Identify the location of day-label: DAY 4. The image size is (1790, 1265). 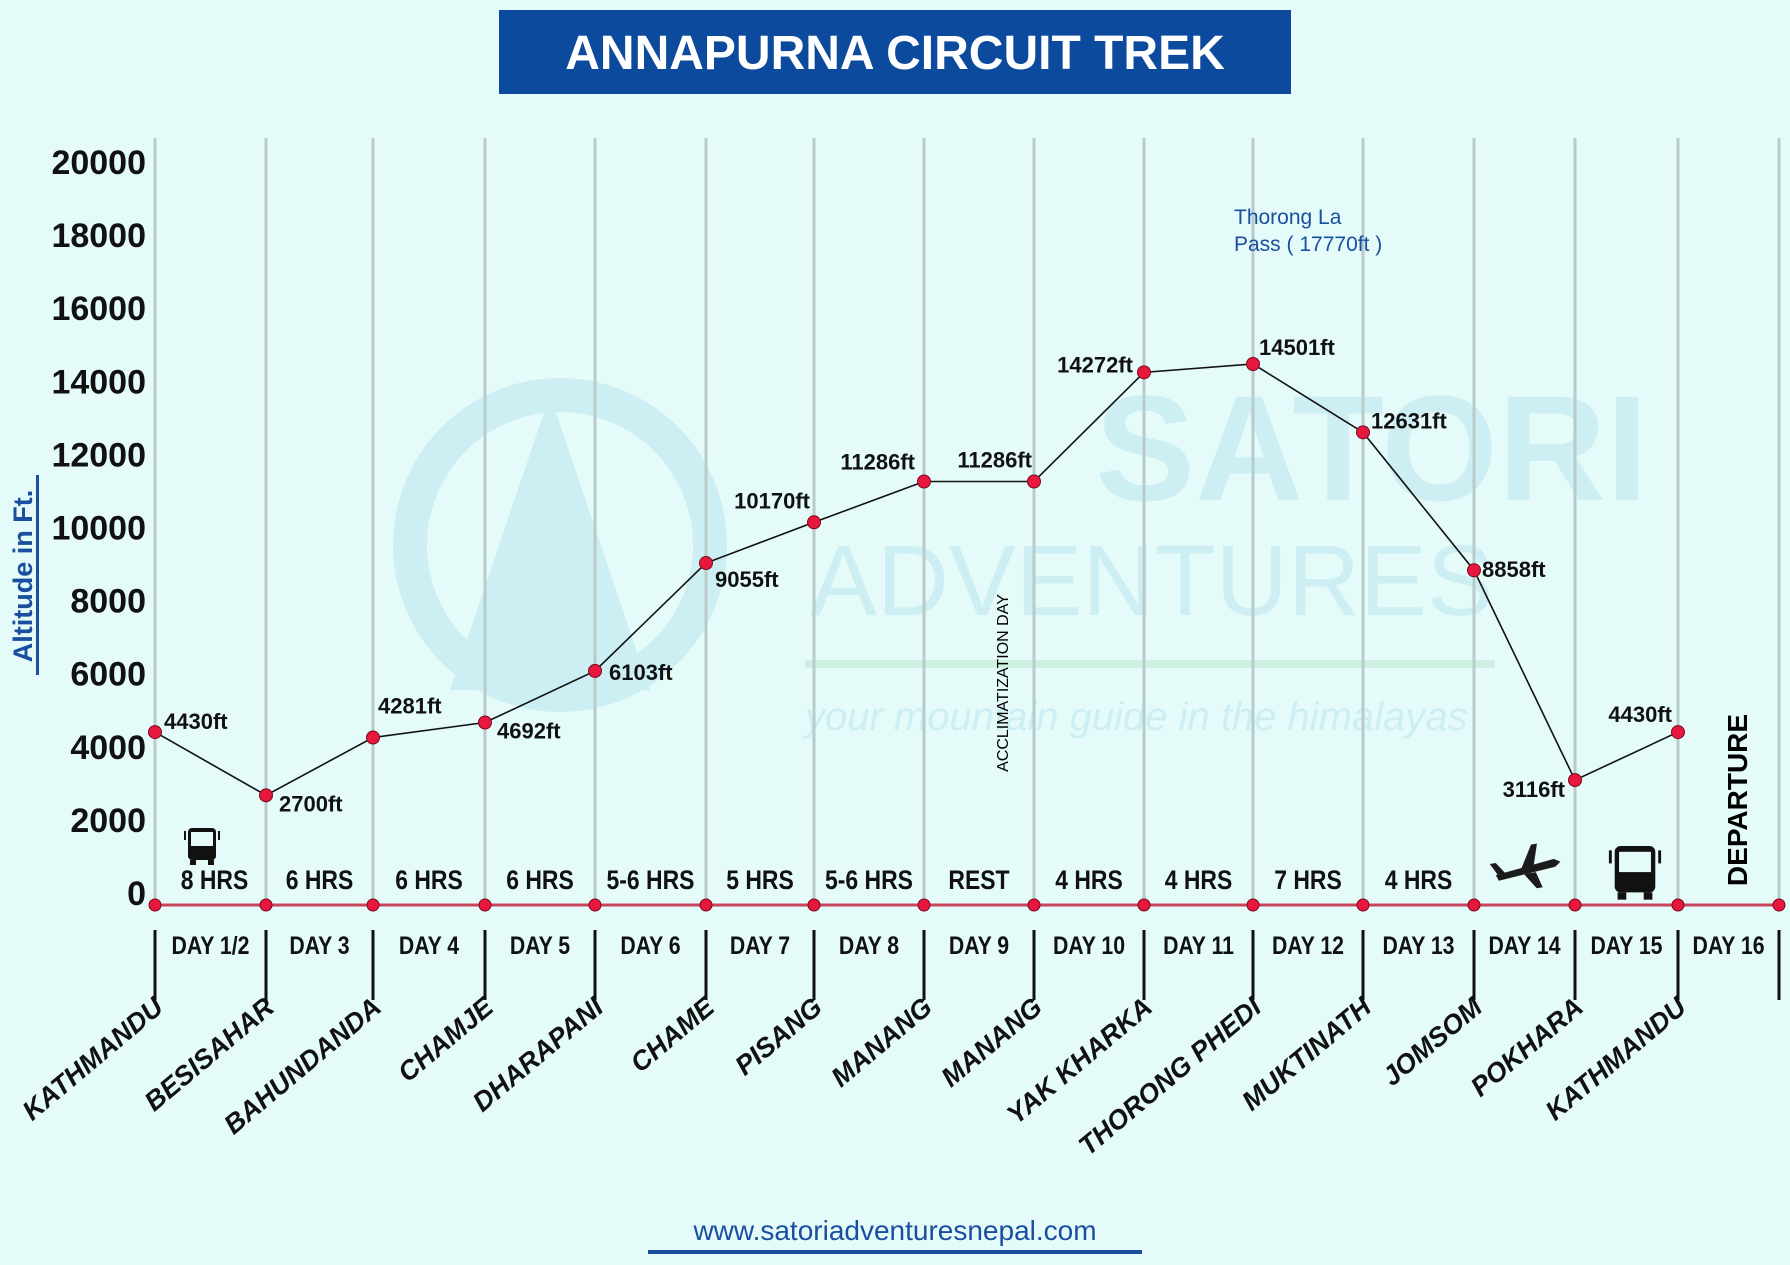
(429, 945).